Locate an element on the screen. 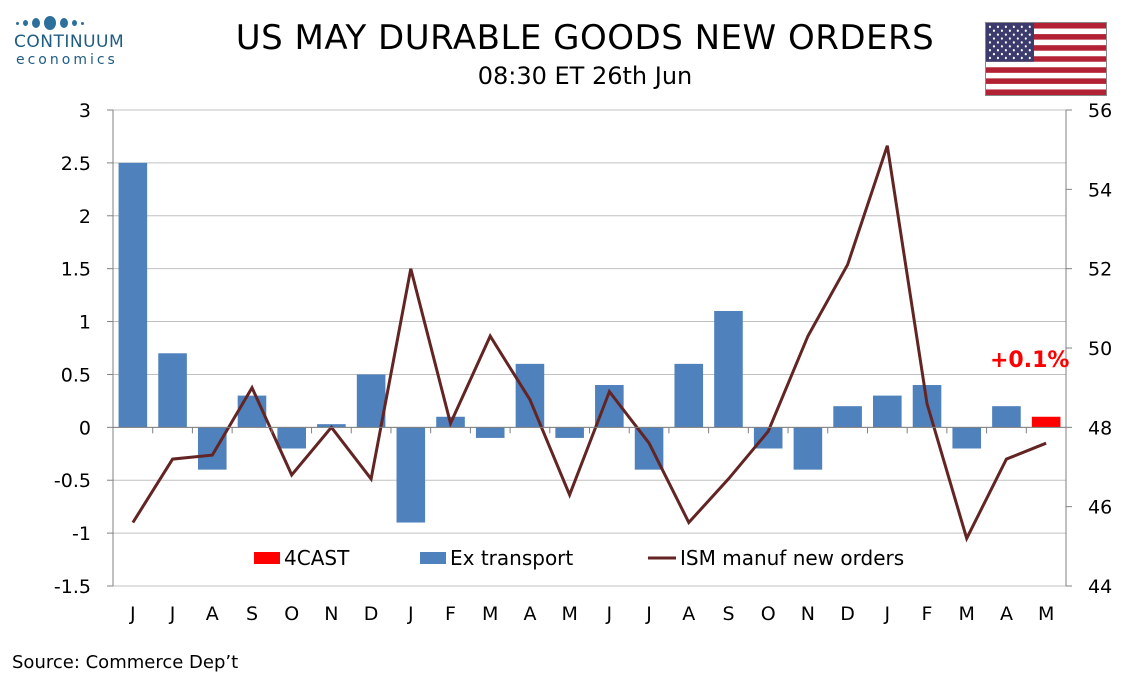 The height and width of the screenshot is (680, 1134). logo-word: CONTINUUM is located at coordinates (69, 42).